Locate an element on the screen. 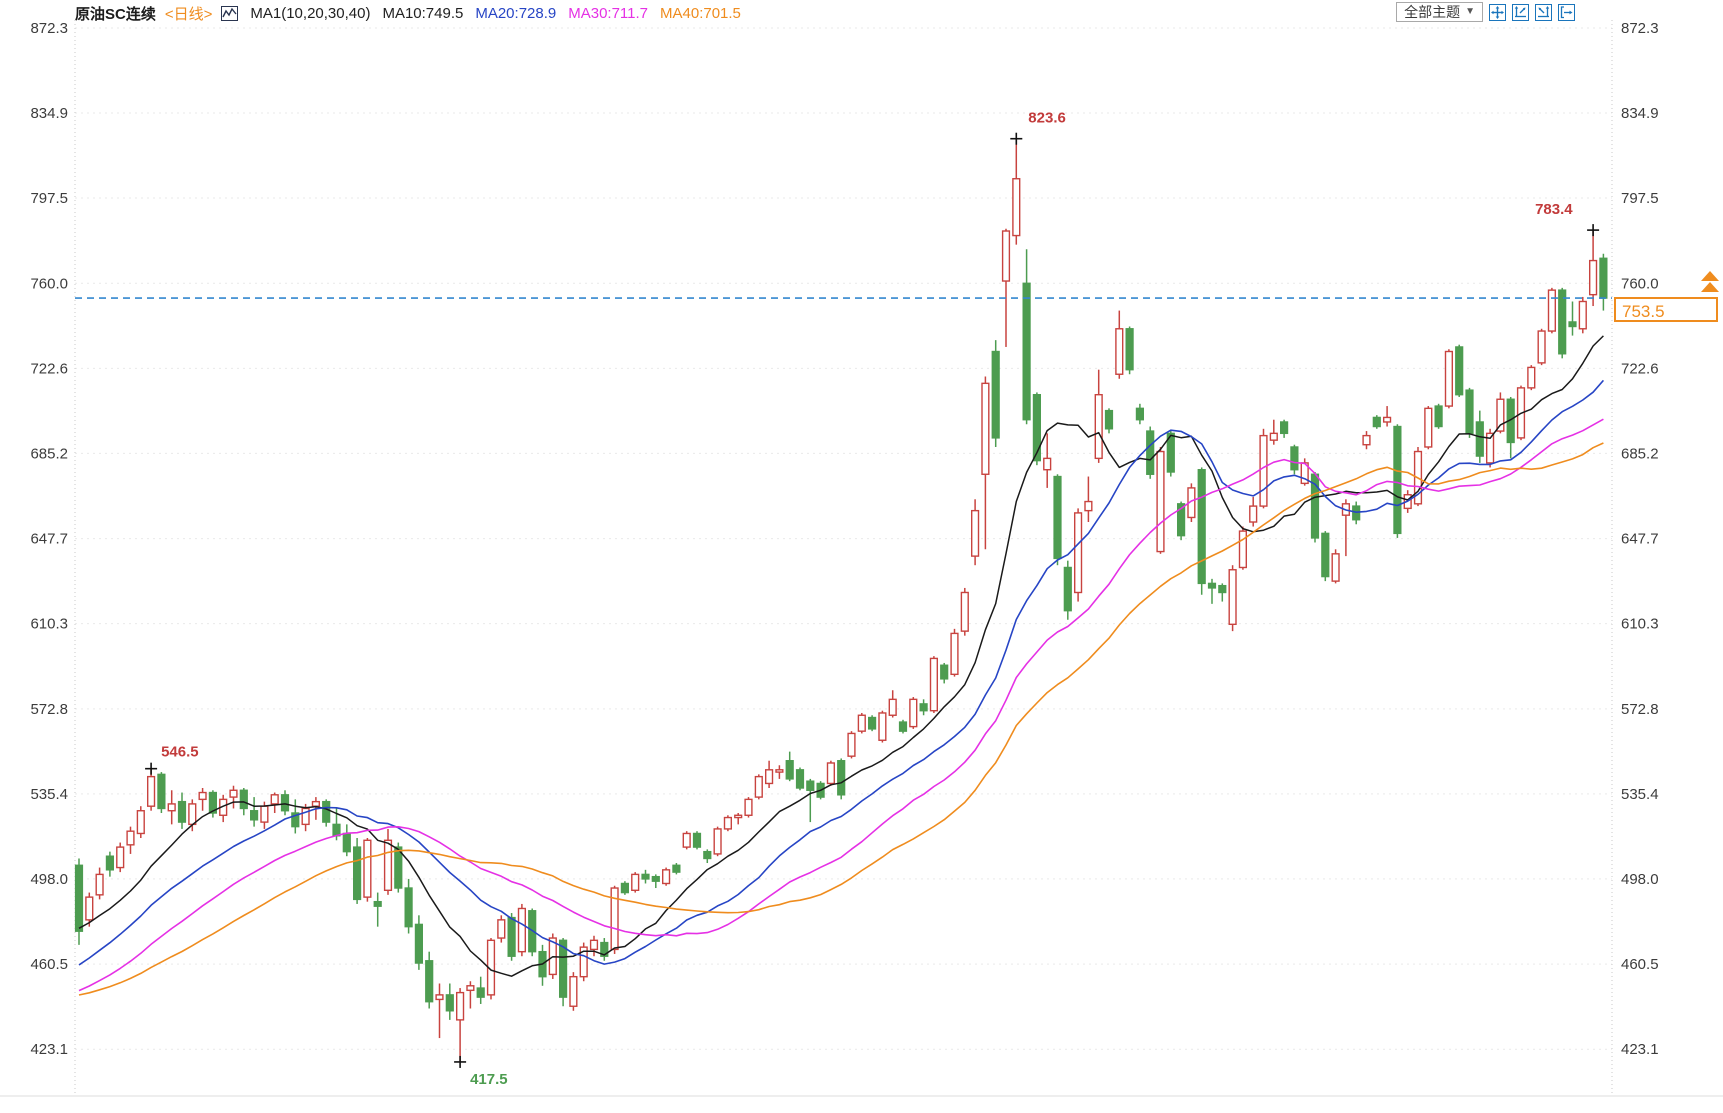 This screenshot has width=1723, height=1113. shift-right-icon is located at coordinates (1566, 12).